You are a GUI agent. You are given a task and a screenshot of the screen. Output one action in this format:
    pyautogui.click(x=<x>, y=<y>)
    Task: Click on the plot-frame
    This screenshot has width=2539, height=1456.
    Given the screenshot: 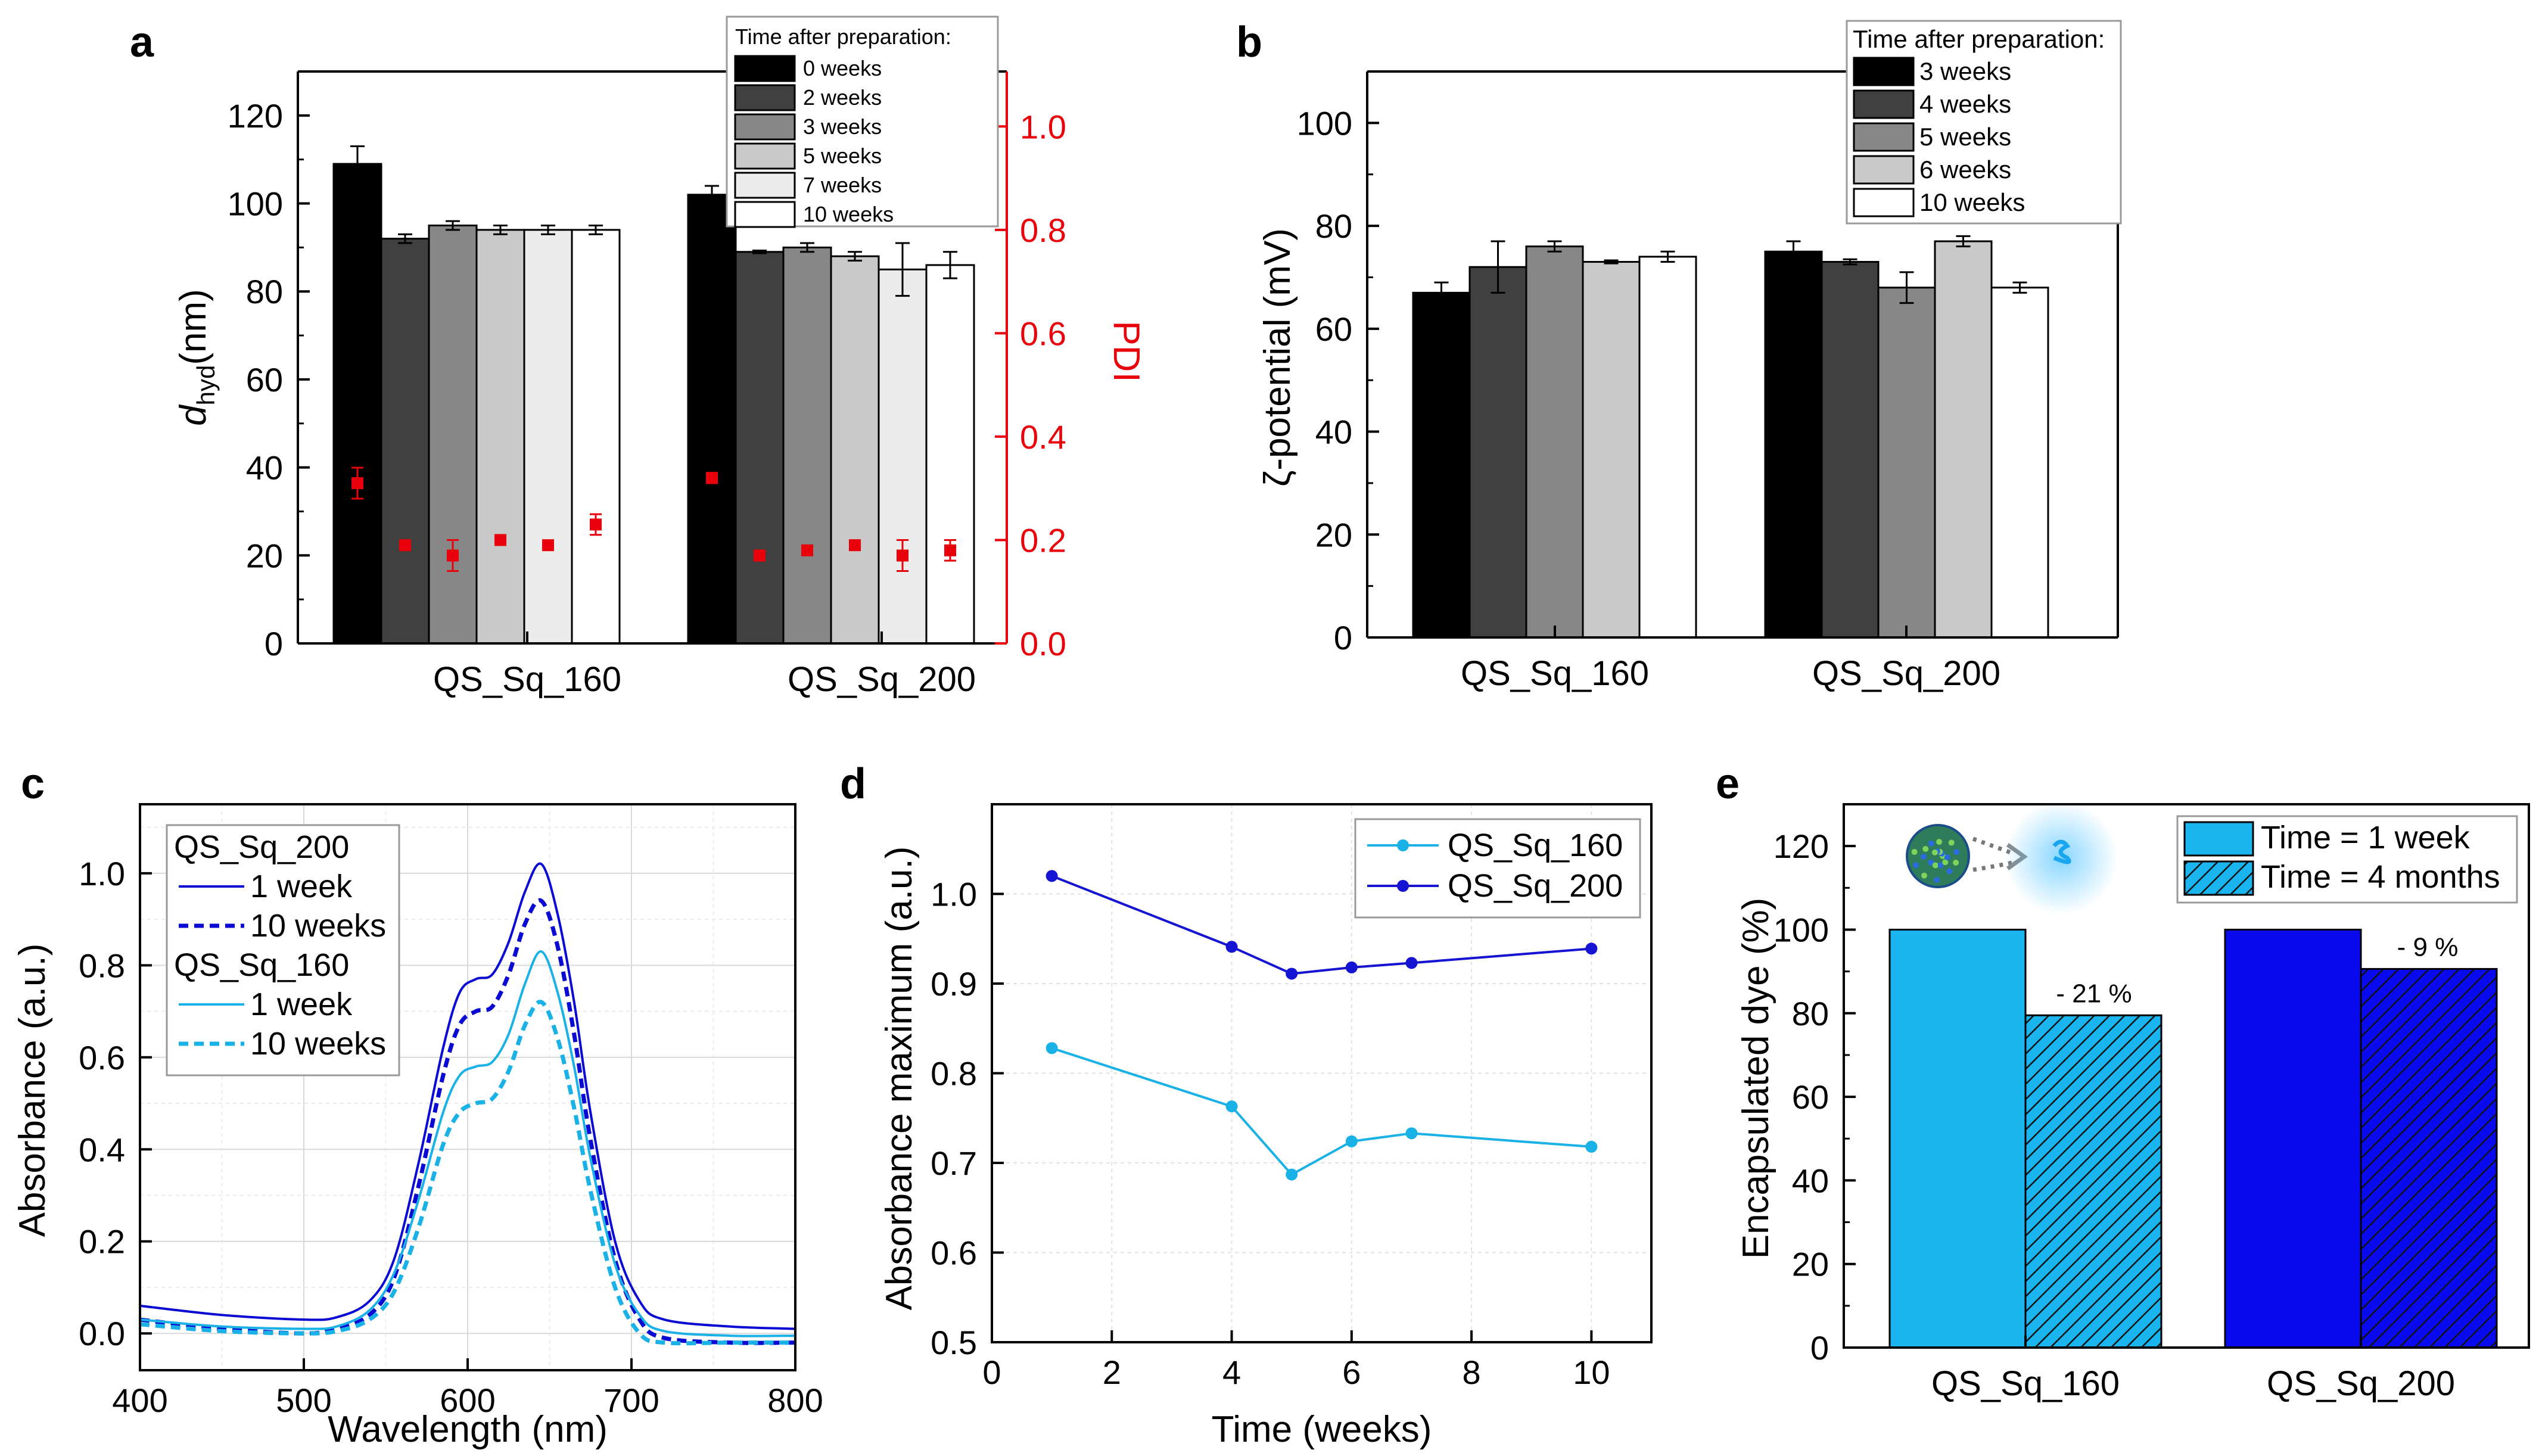 What is the action you would take?
    pyautogui.click(x=2186, y=1076)
    